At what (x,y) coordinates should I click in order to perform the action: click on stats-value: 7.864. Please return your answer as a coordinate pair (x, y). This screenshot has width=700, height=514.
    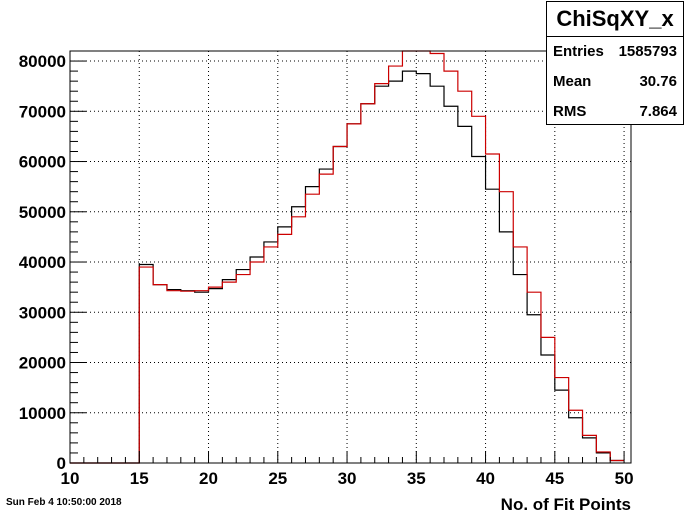
    Looking at the image, I should click on (658, 111).